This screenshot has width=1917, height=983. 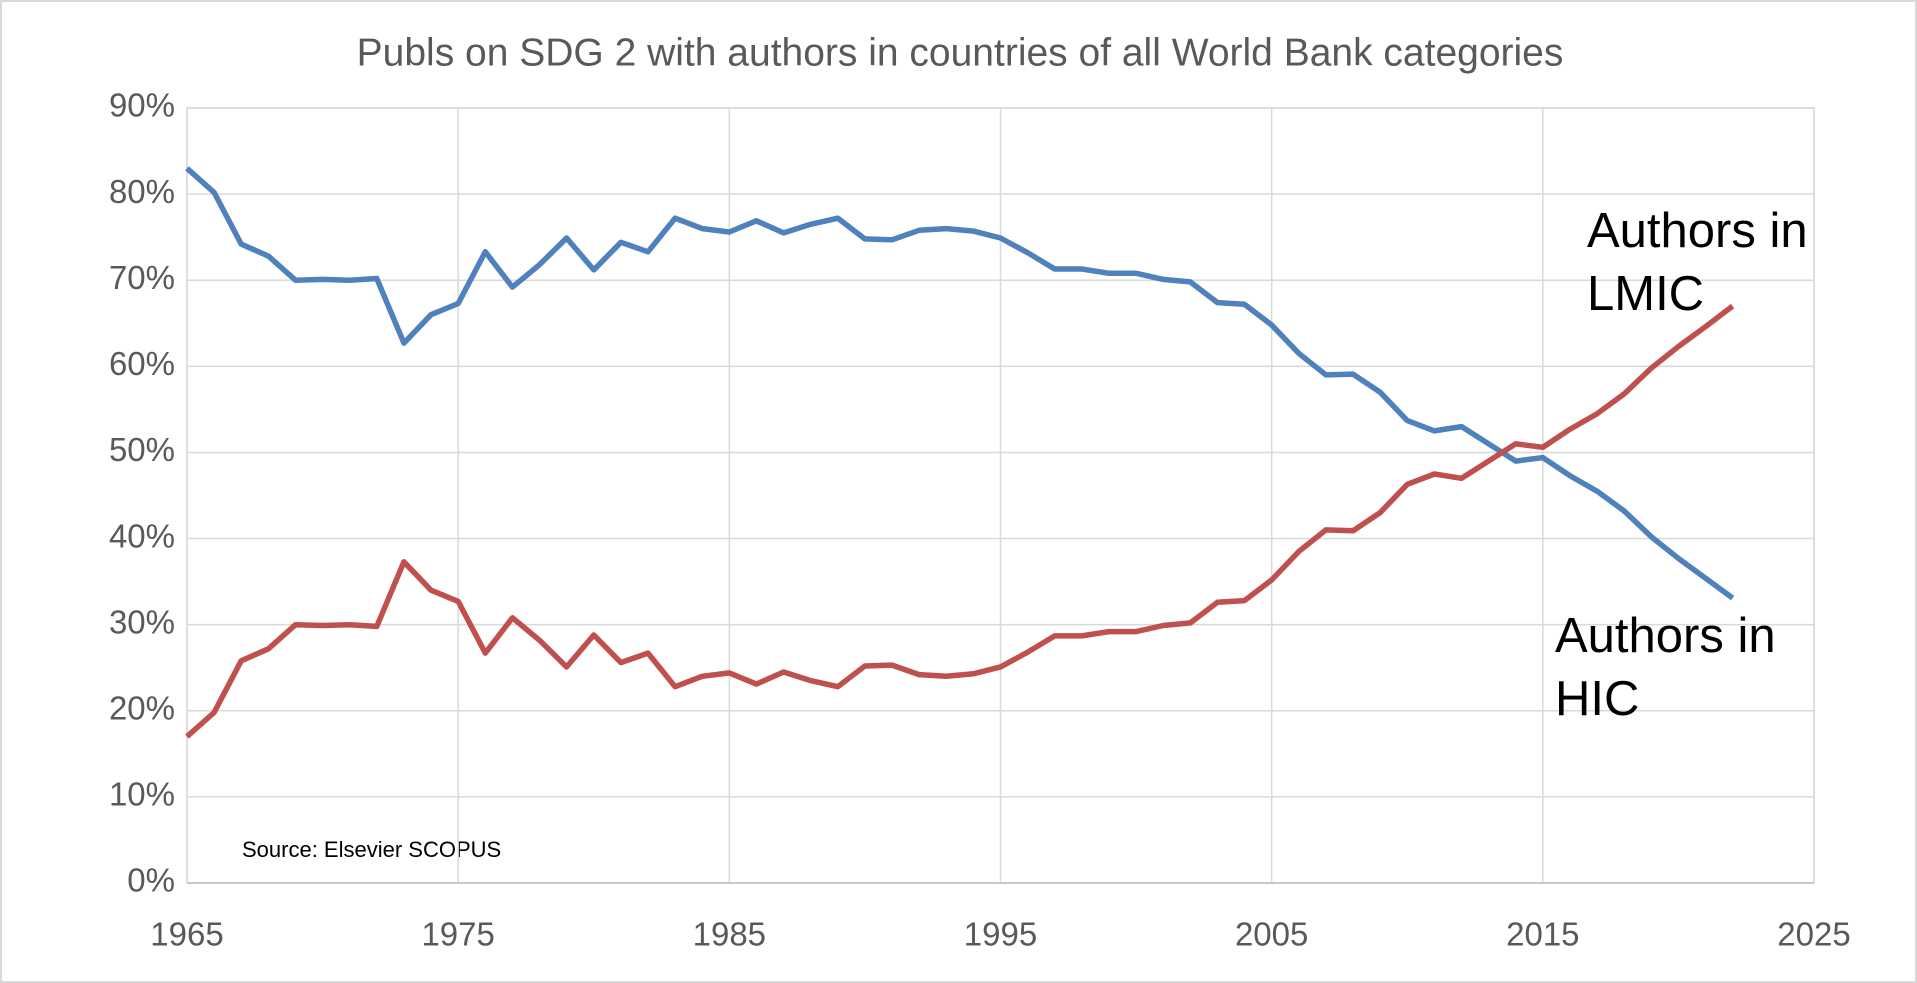 What do you see at coordinates (457, 934) in the screenshot?
I see `x-tick-label: 1975` at bounding box center [457, 934].